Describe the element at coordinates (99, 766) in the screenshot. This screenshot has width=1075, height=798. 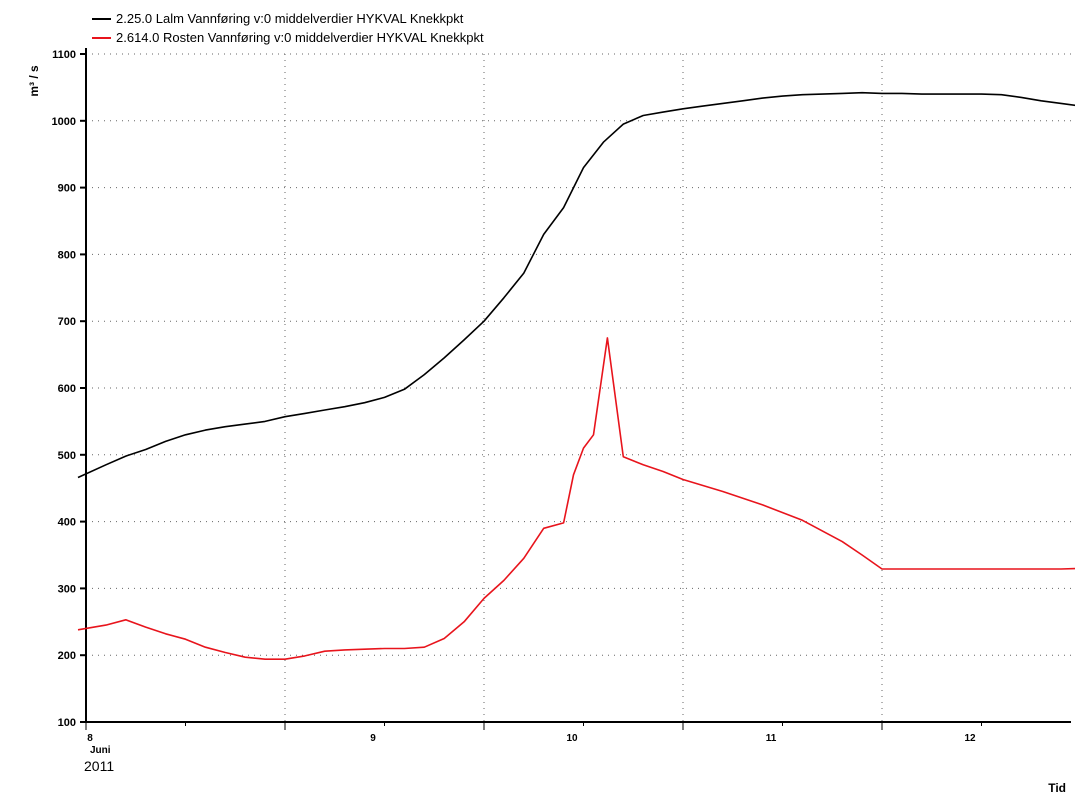
I see `x-tick-year-label: 2011` at that location.